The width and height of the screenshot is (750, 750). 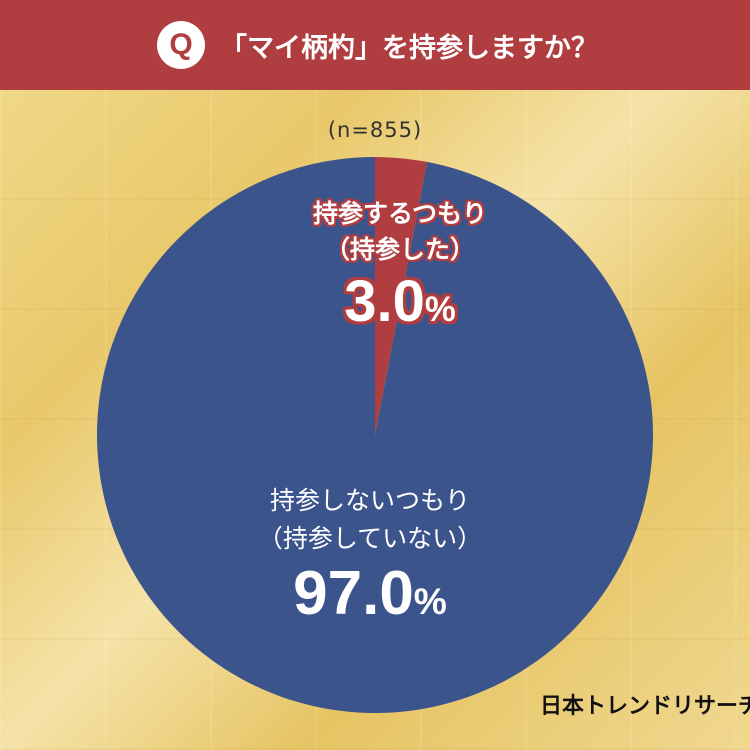 I want to click on slice-value-yes-unit: %, so click(x=440, y=309).